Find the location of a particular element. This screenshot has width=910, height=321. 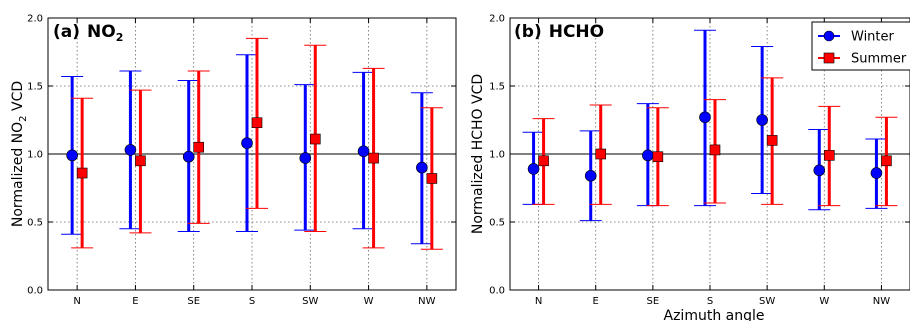

legend-label-summer: Summer is located at coordinates (879, 59).